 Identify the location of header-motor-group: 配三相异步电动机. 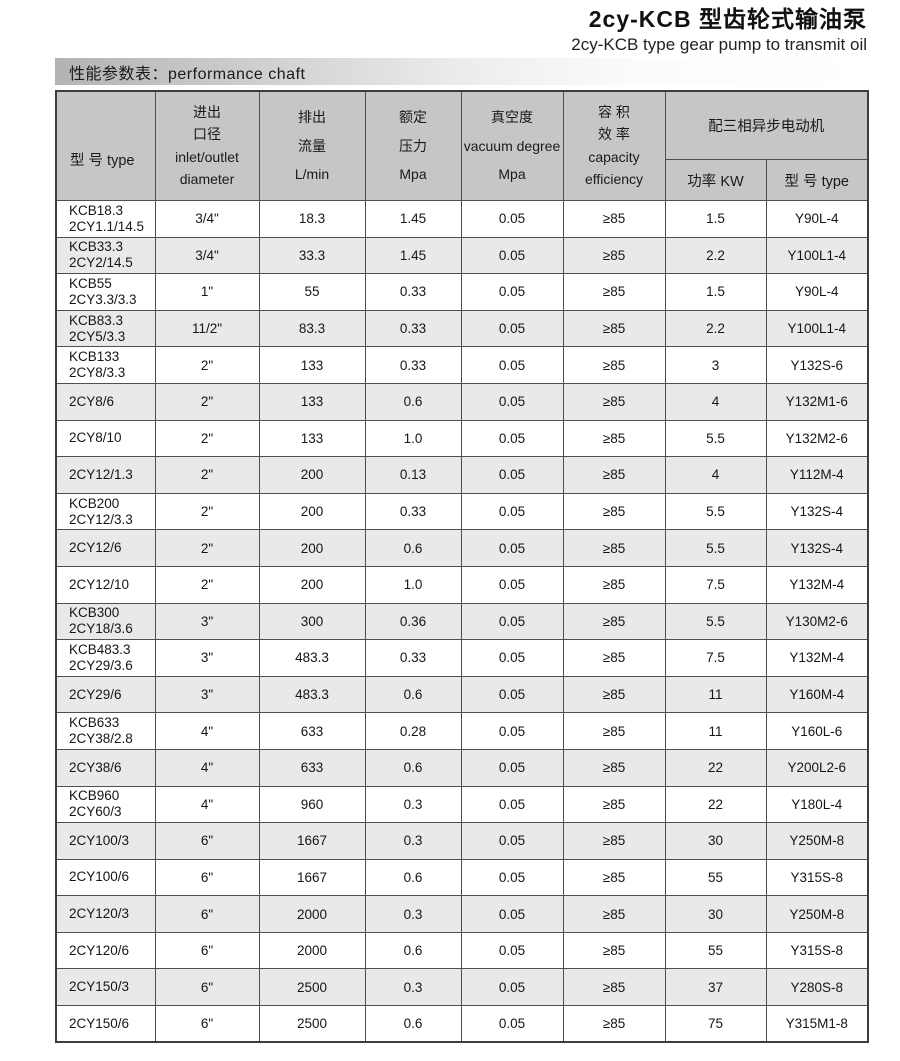
(766, 125).